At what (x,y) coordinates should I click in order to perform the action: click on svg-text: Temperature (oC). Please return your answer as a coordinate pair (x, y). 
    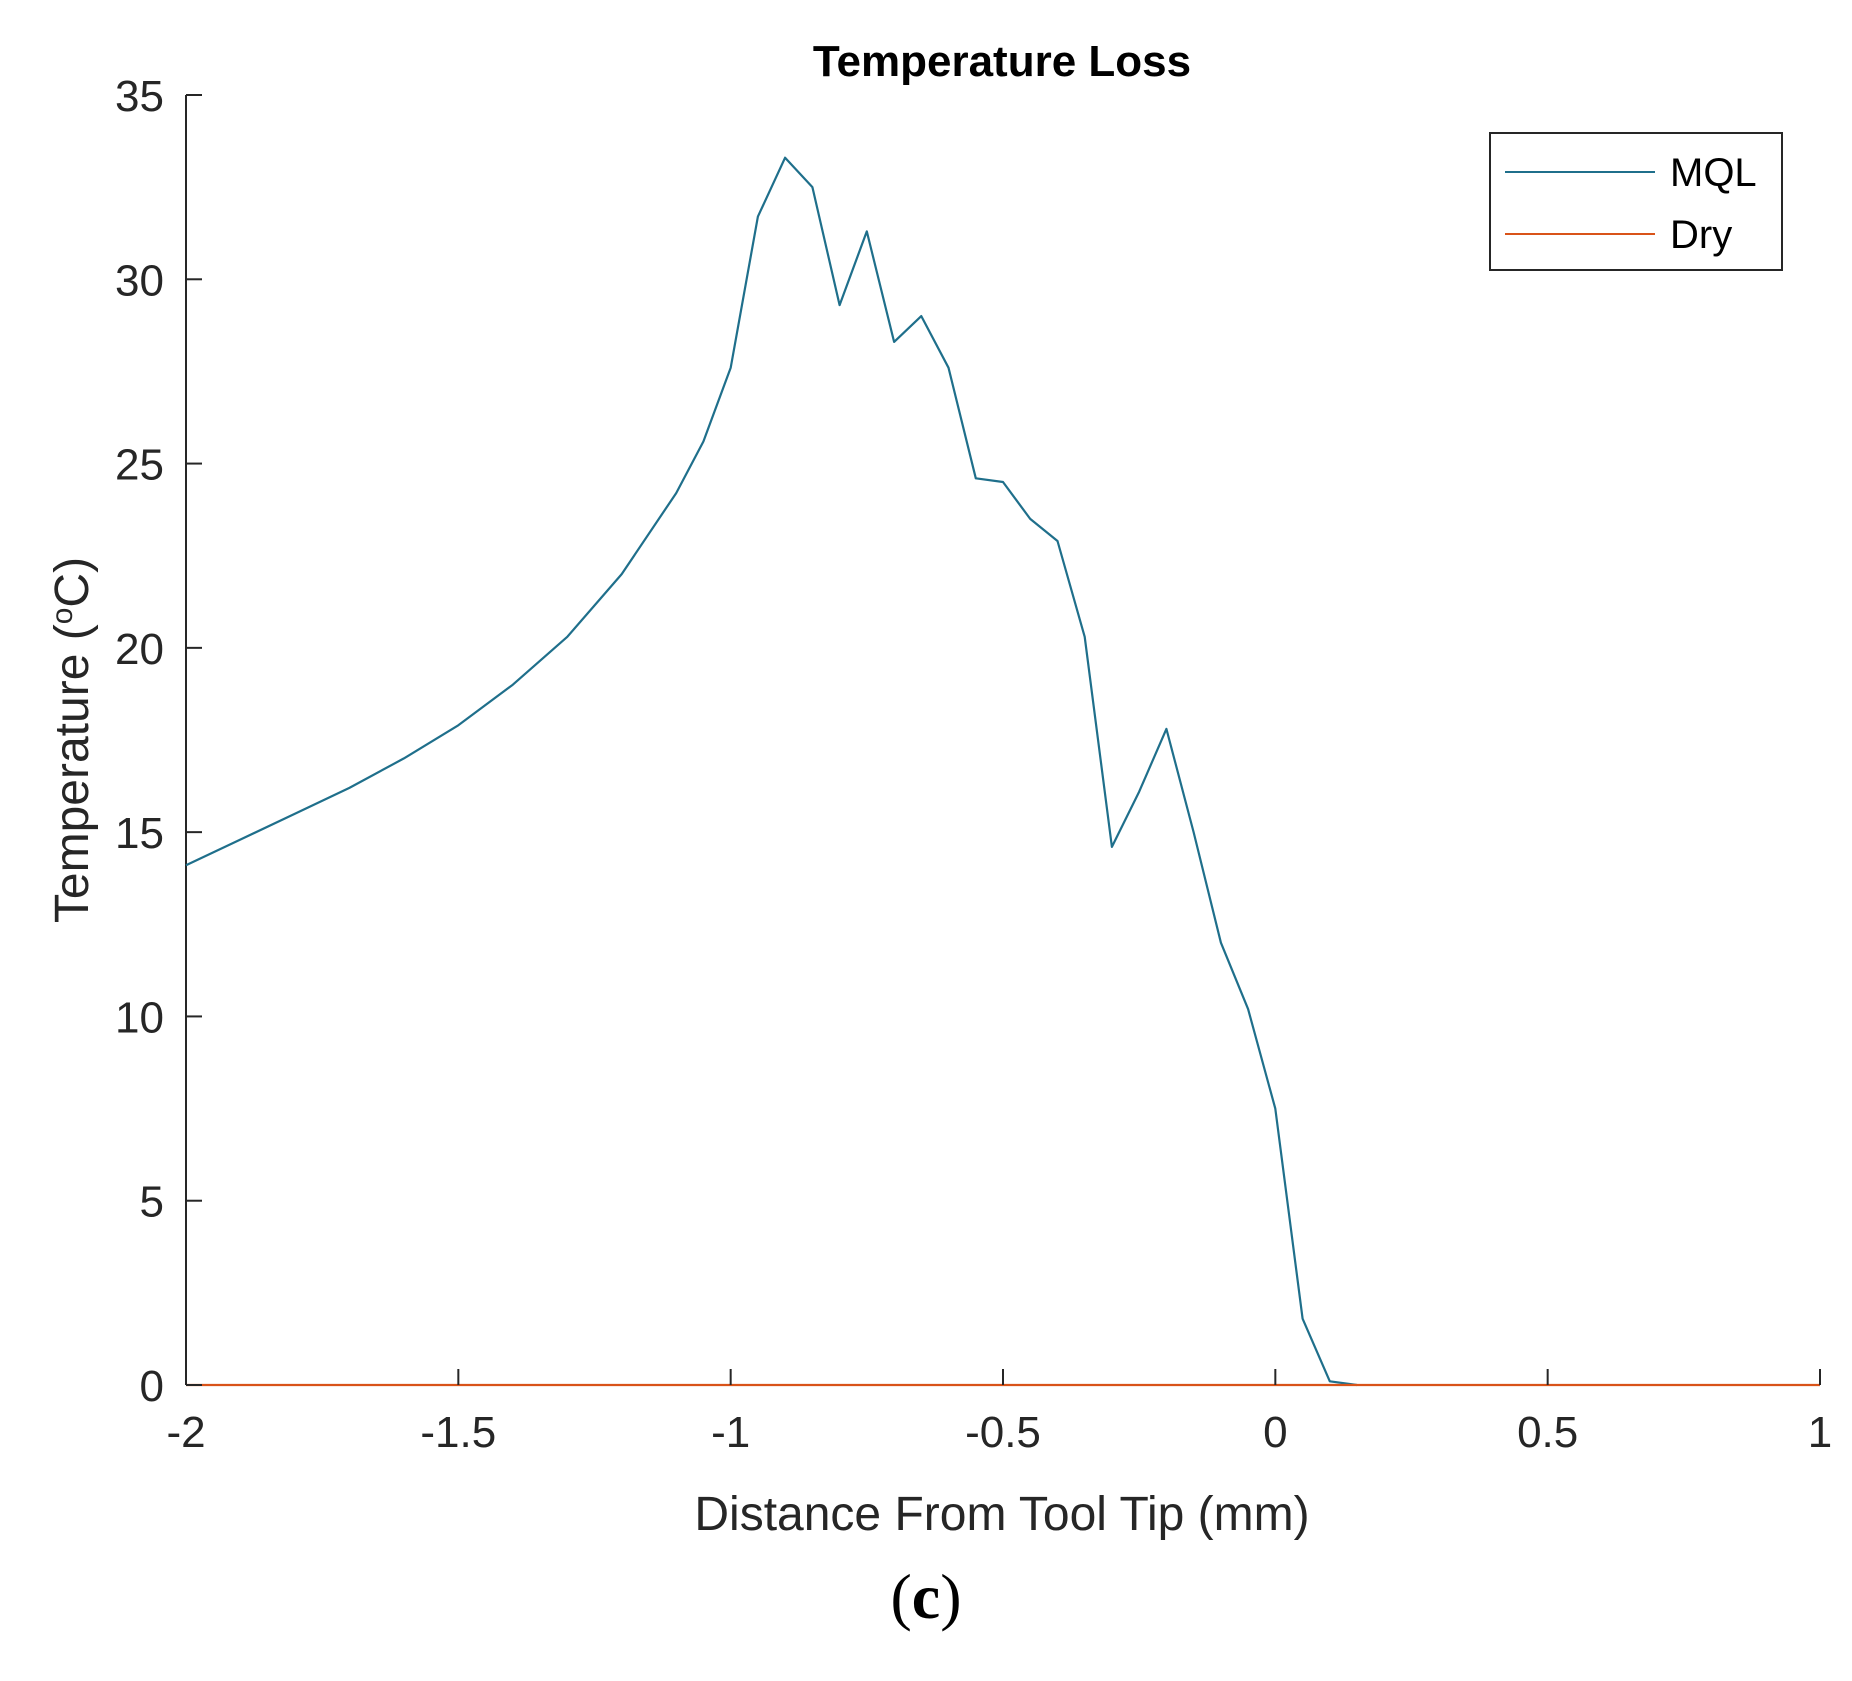
    Looking at the image, I should click on (73, 740).